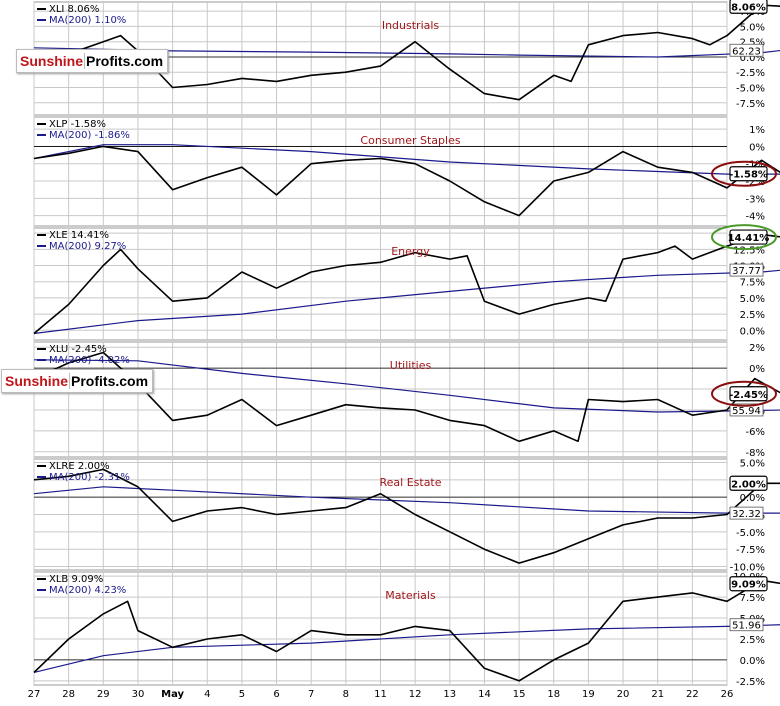  Describe the element at coordinates (276, 694) in the screenshot. I see `x-tick-label: 6` at that location.